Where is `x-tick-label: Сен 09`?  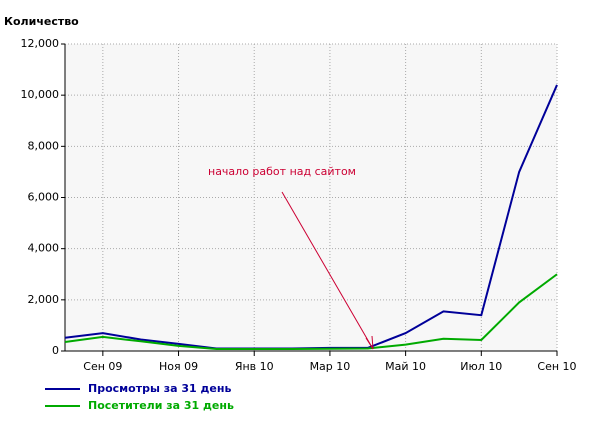 x-tick-label: Сен 09 is located at coordinates (102, 366).